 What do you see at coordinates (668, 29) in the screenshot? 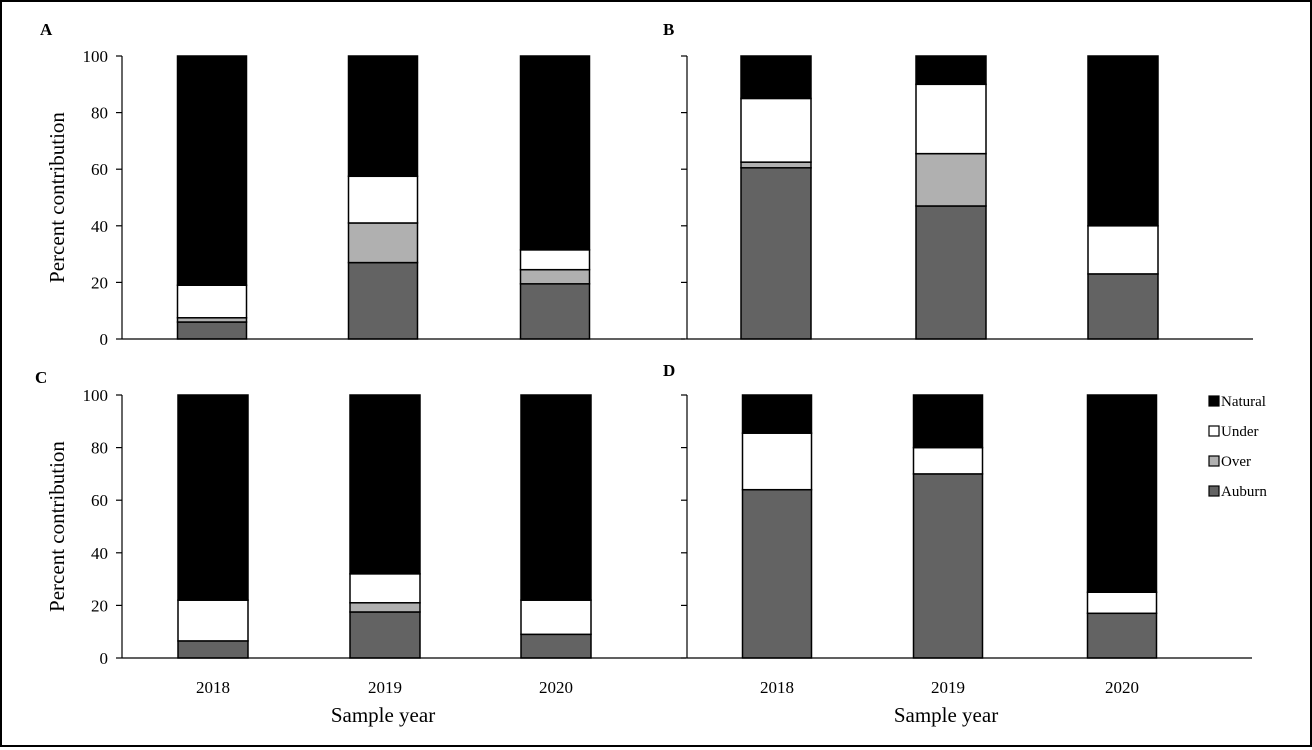
I see `panel-label: B` at bounding box center [668, 29].